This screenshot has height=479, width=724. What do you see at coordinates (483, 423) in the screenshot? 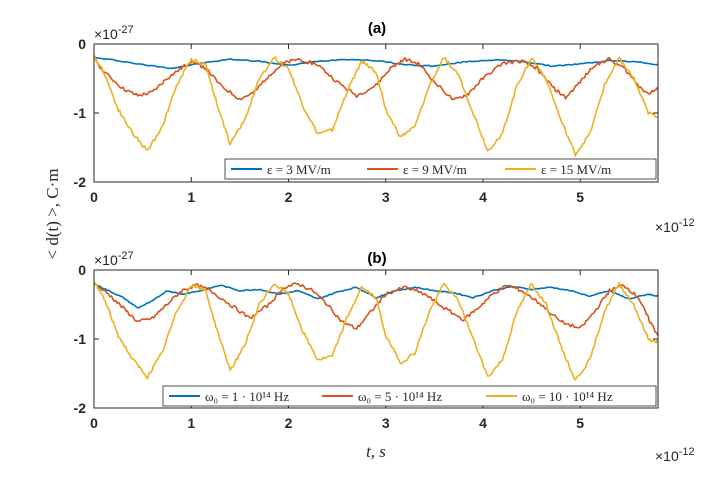
I see `panel-b-x-tick-label: 4` at bounding box center [483, 423].